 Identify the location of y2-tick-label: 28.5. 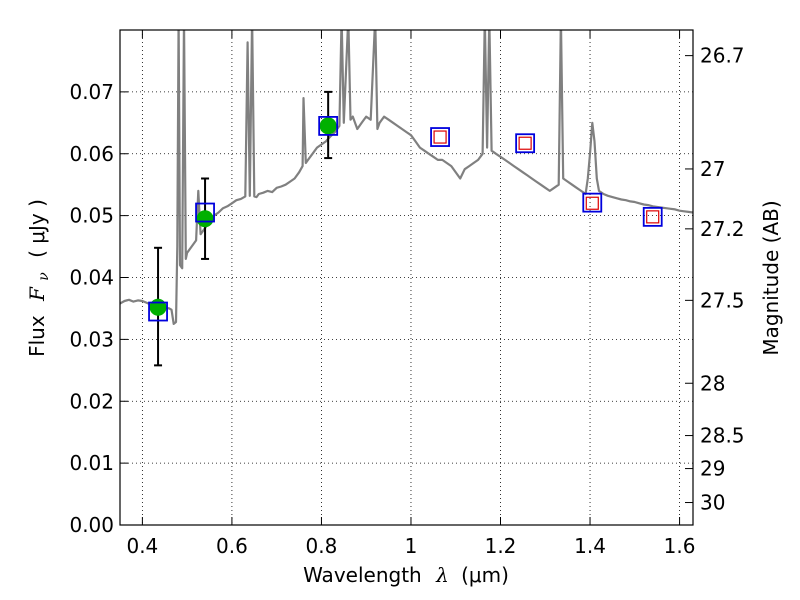
(722, 436).